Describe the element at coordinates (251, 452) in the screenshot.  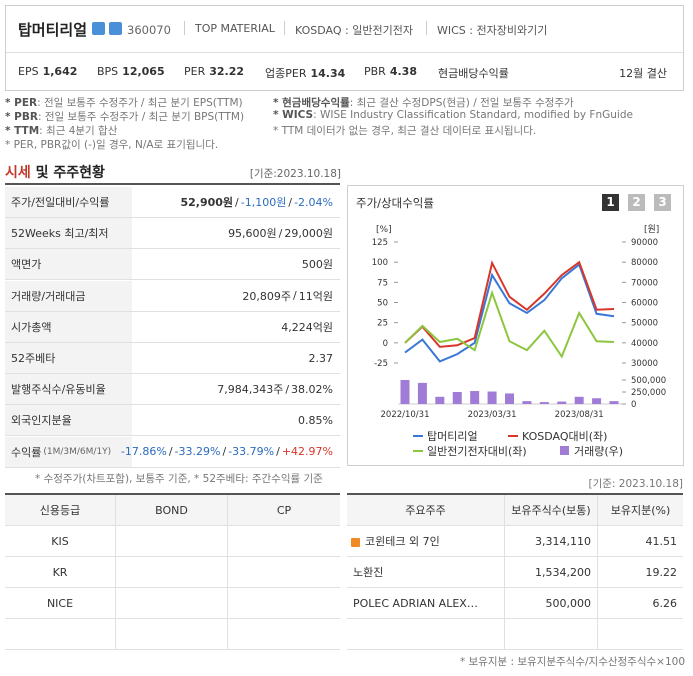
I see `quote-value-part: -33.79%` at that location.